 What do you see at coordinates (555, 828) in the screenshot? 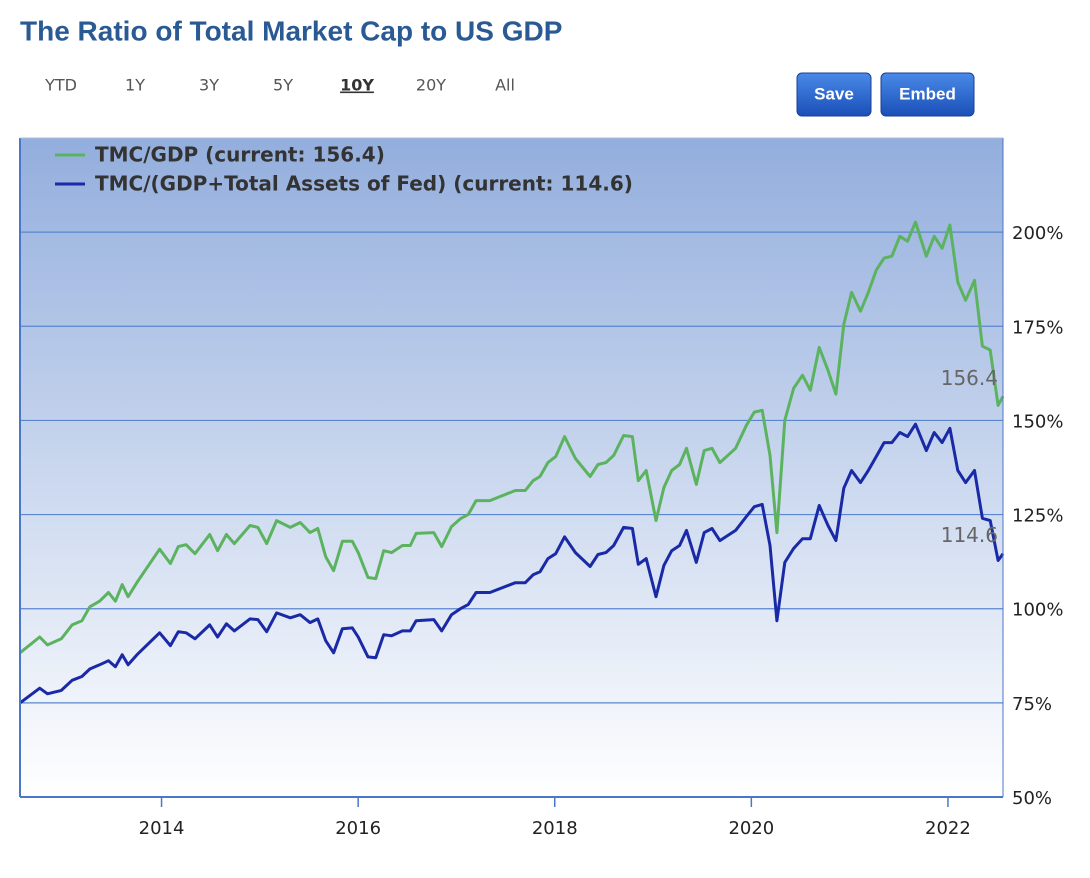
I see `x-tick-label: 2018` at bounding box center [555, 828].